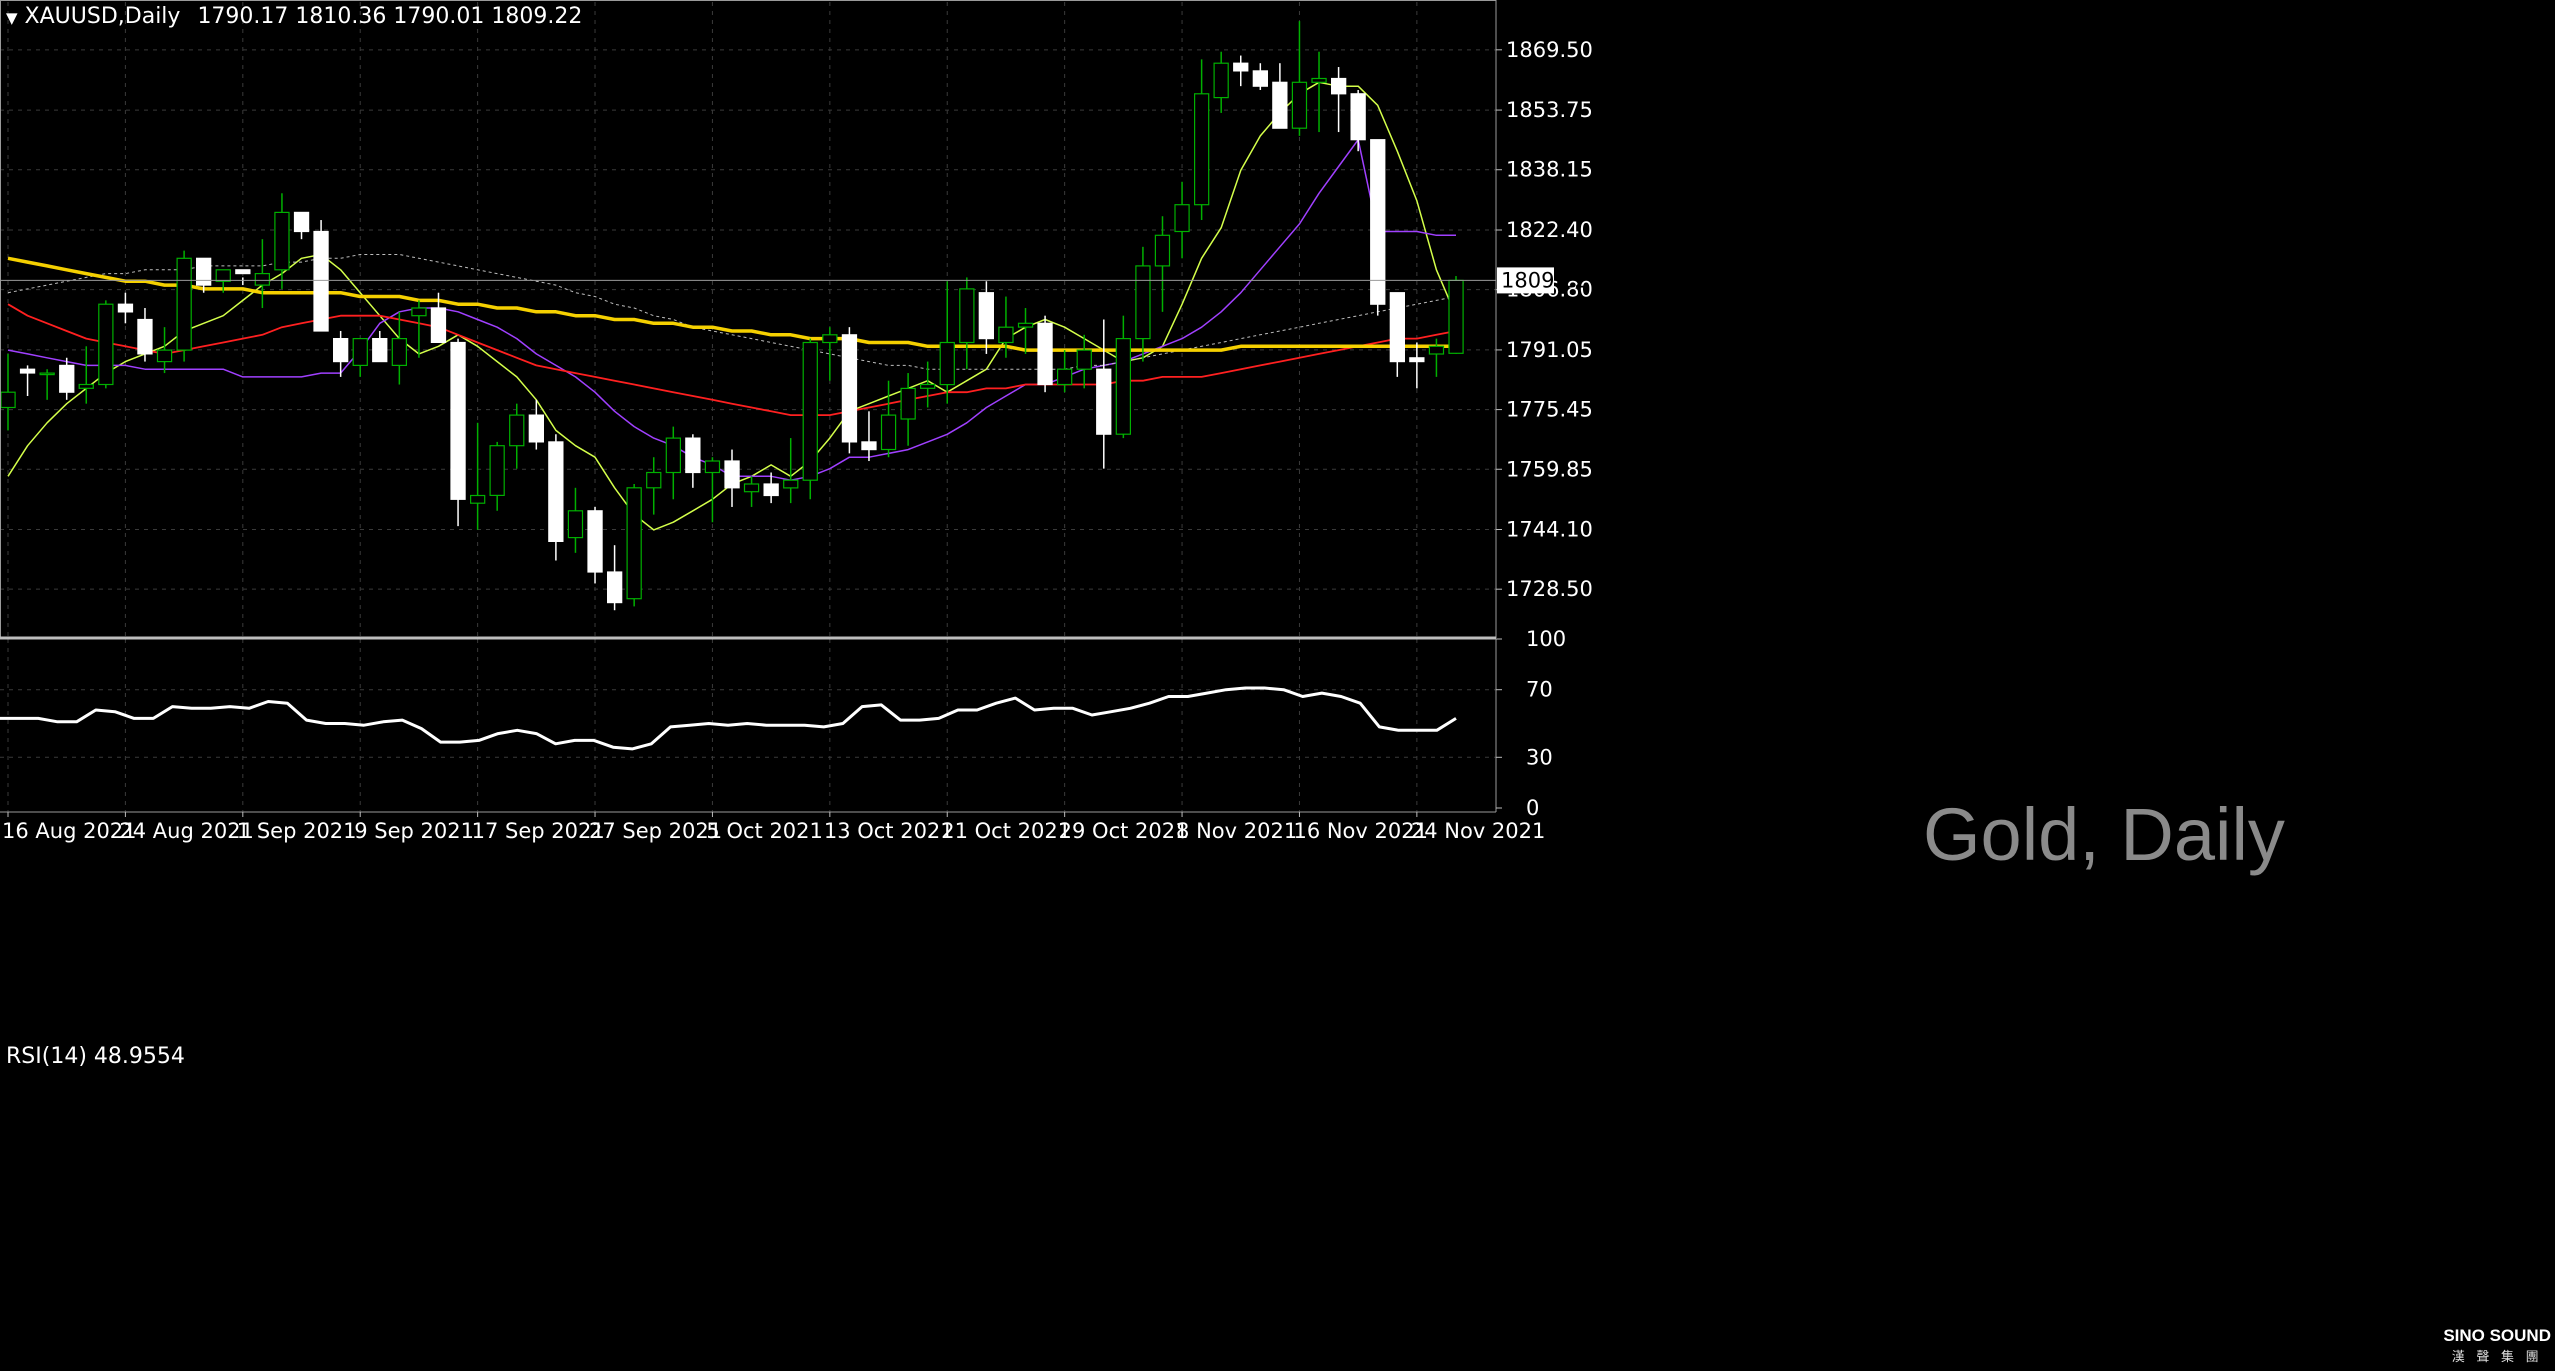 The width and height of the screenshot is (2555, 1371). Describe the element at coordinates (731, 304) in the screenshot. I see `ma-line-ma200` at that location.